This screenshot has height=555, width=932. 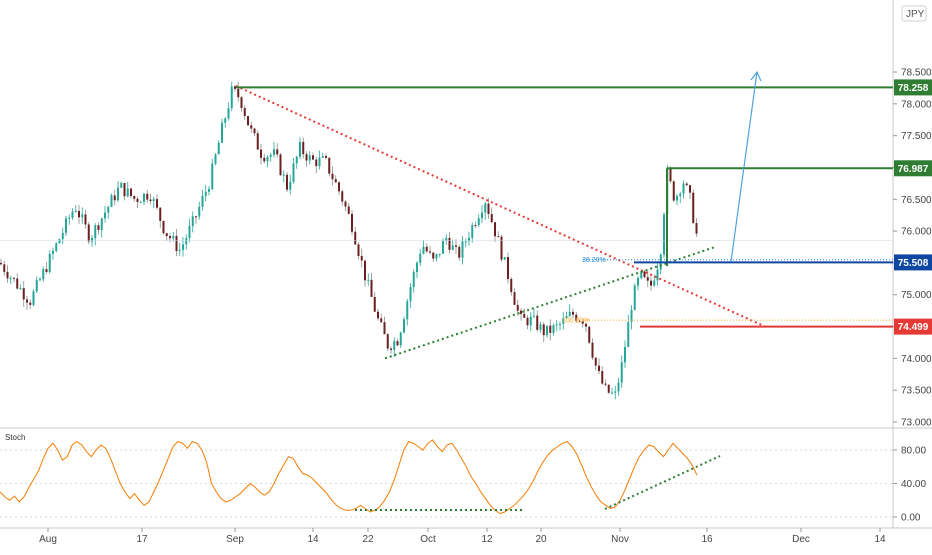 What do you see at coordinates (576, 321) in the screenshot?
I see `fib-100-label: 100.00%` at bounding box center [576, 321].